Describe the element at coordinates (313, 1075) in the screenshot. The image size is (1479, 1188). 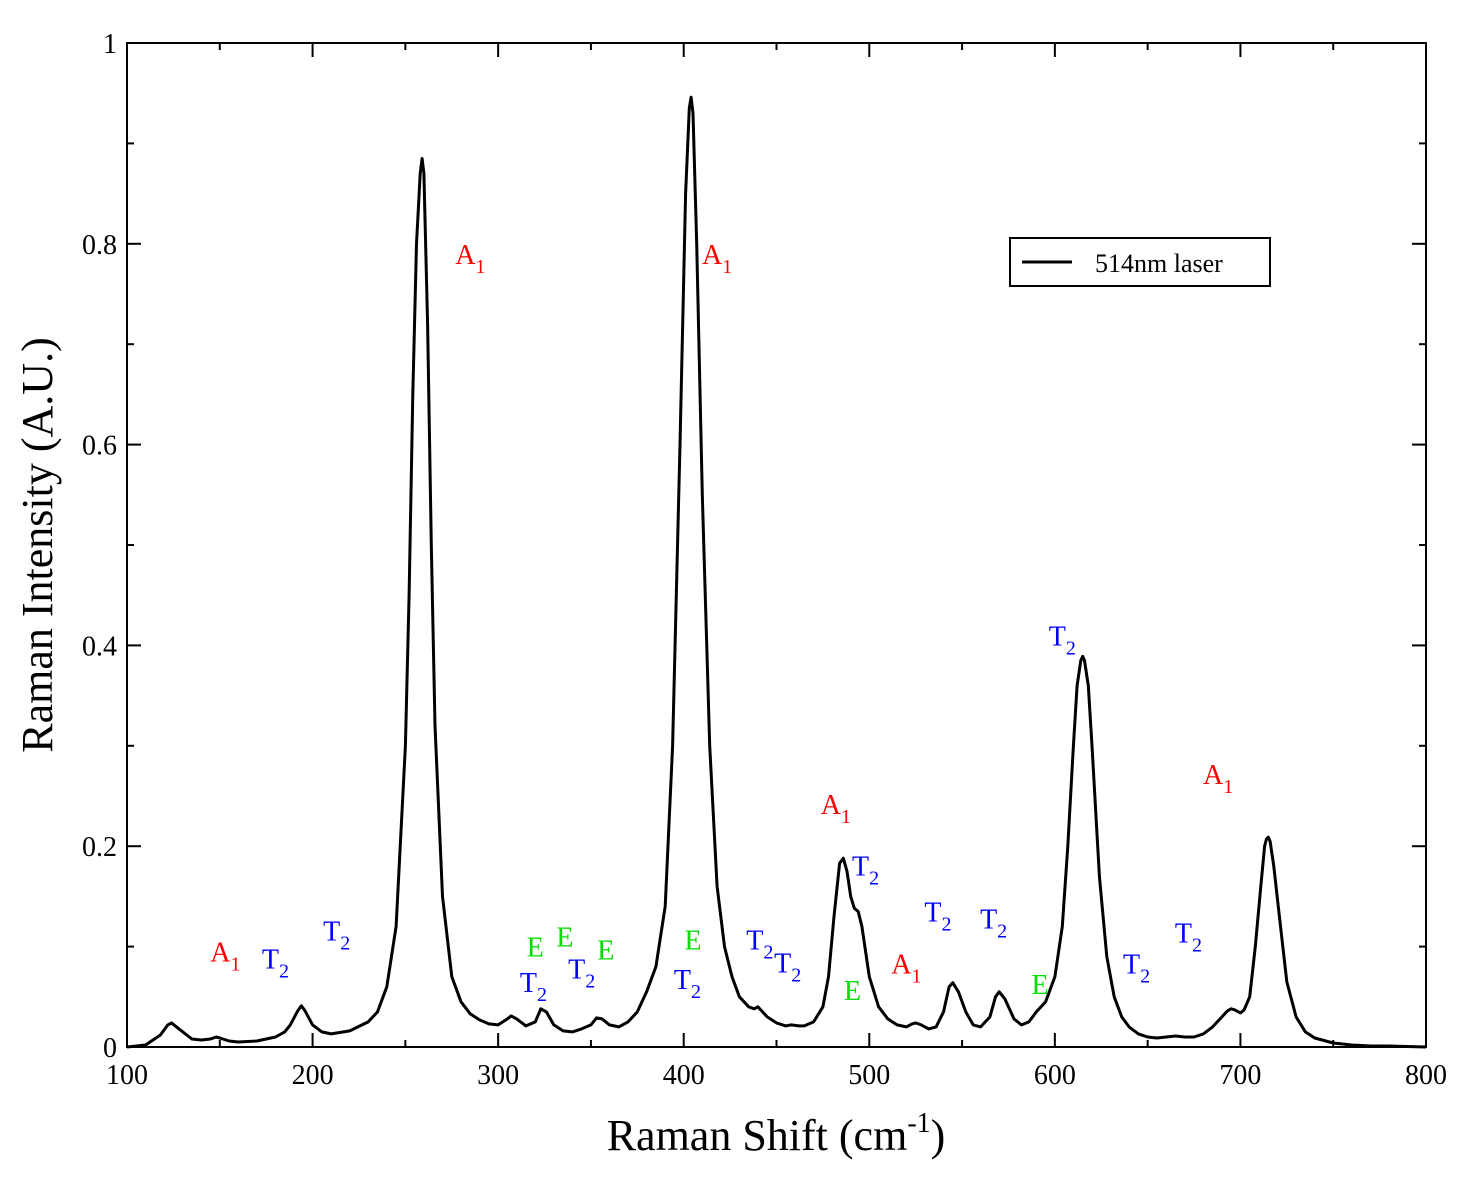
I see `x-tick-label: 200` at that location.